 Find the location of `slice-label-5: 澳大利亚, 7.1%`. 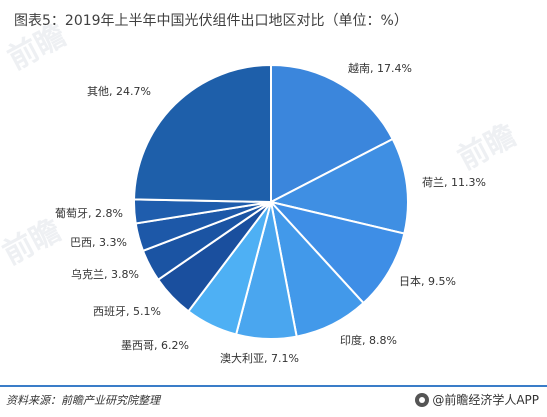

slice-label-5: 澳大利亚, 7.1% is located at coordinates (259, 358).